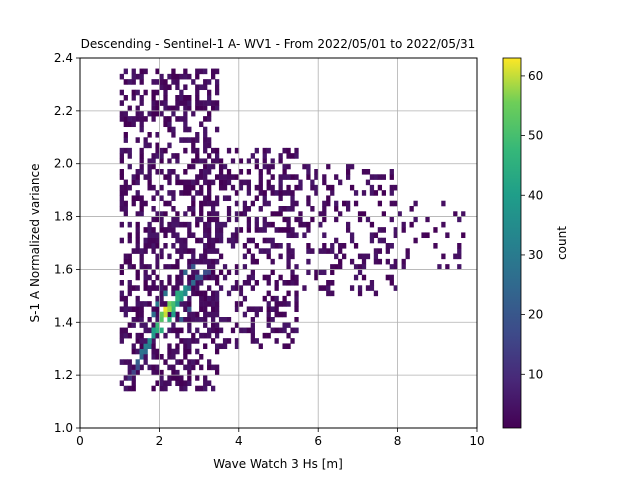 The width and height of the screenshot is (640, 480). Describe the element at coordinates (63, 164) in the screenshot. I see `y-tick-label: 2.0` at that location.